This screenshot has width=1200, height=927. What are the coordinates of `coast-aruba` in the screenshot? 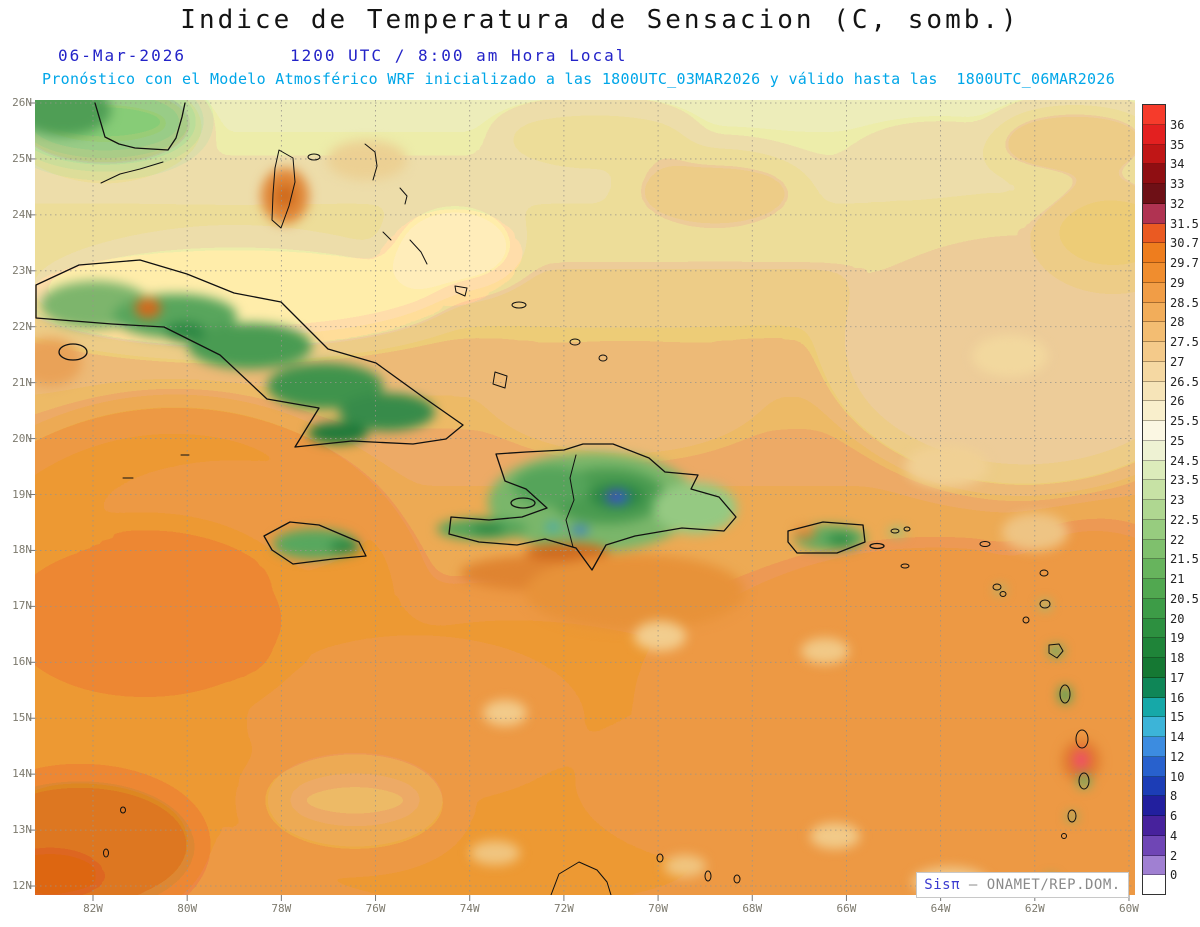 It's located at (660, 858).